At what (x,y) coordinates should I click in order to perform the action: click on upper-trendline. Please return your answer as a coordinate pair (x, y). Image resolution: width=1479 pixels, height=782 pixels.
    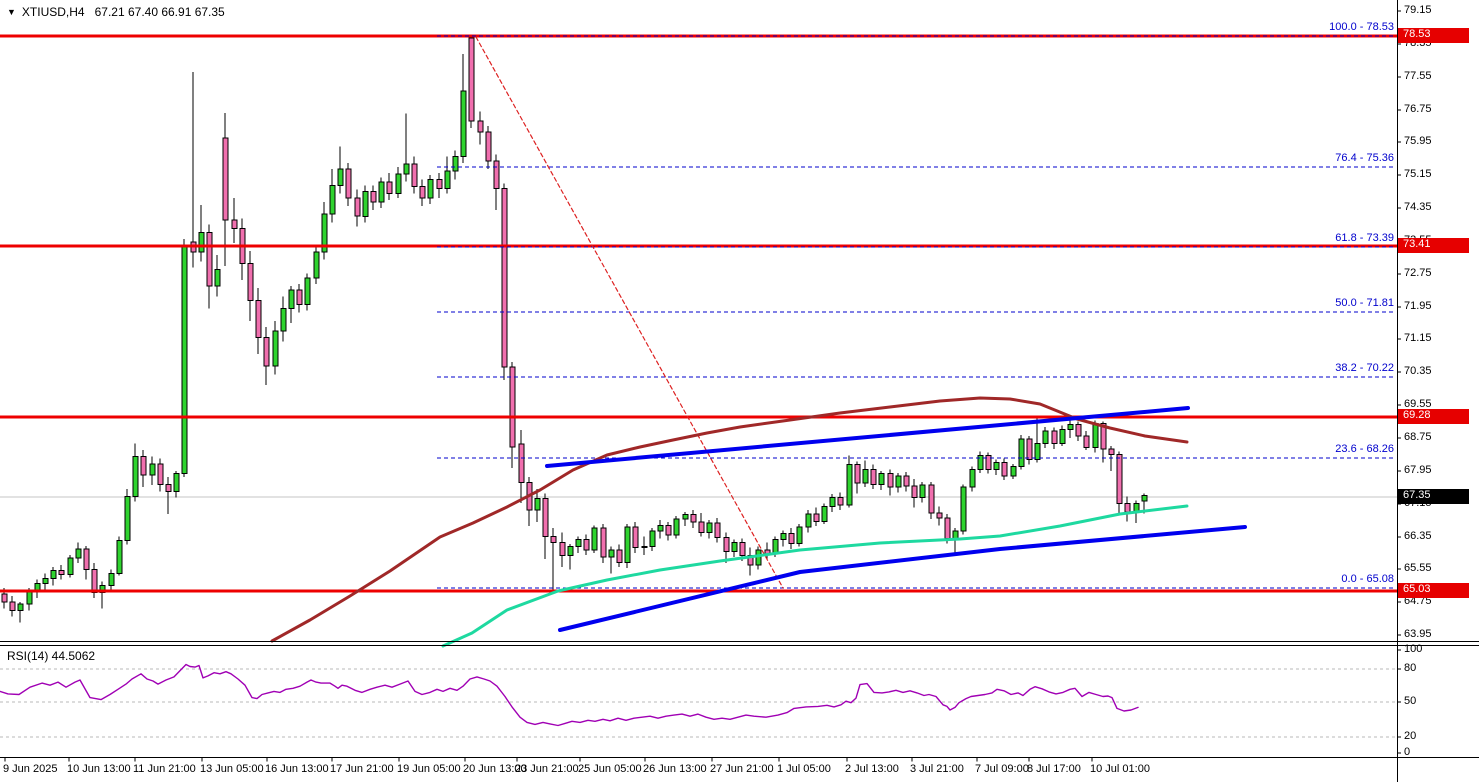
    Looking at the image, I should click on (867, 437).